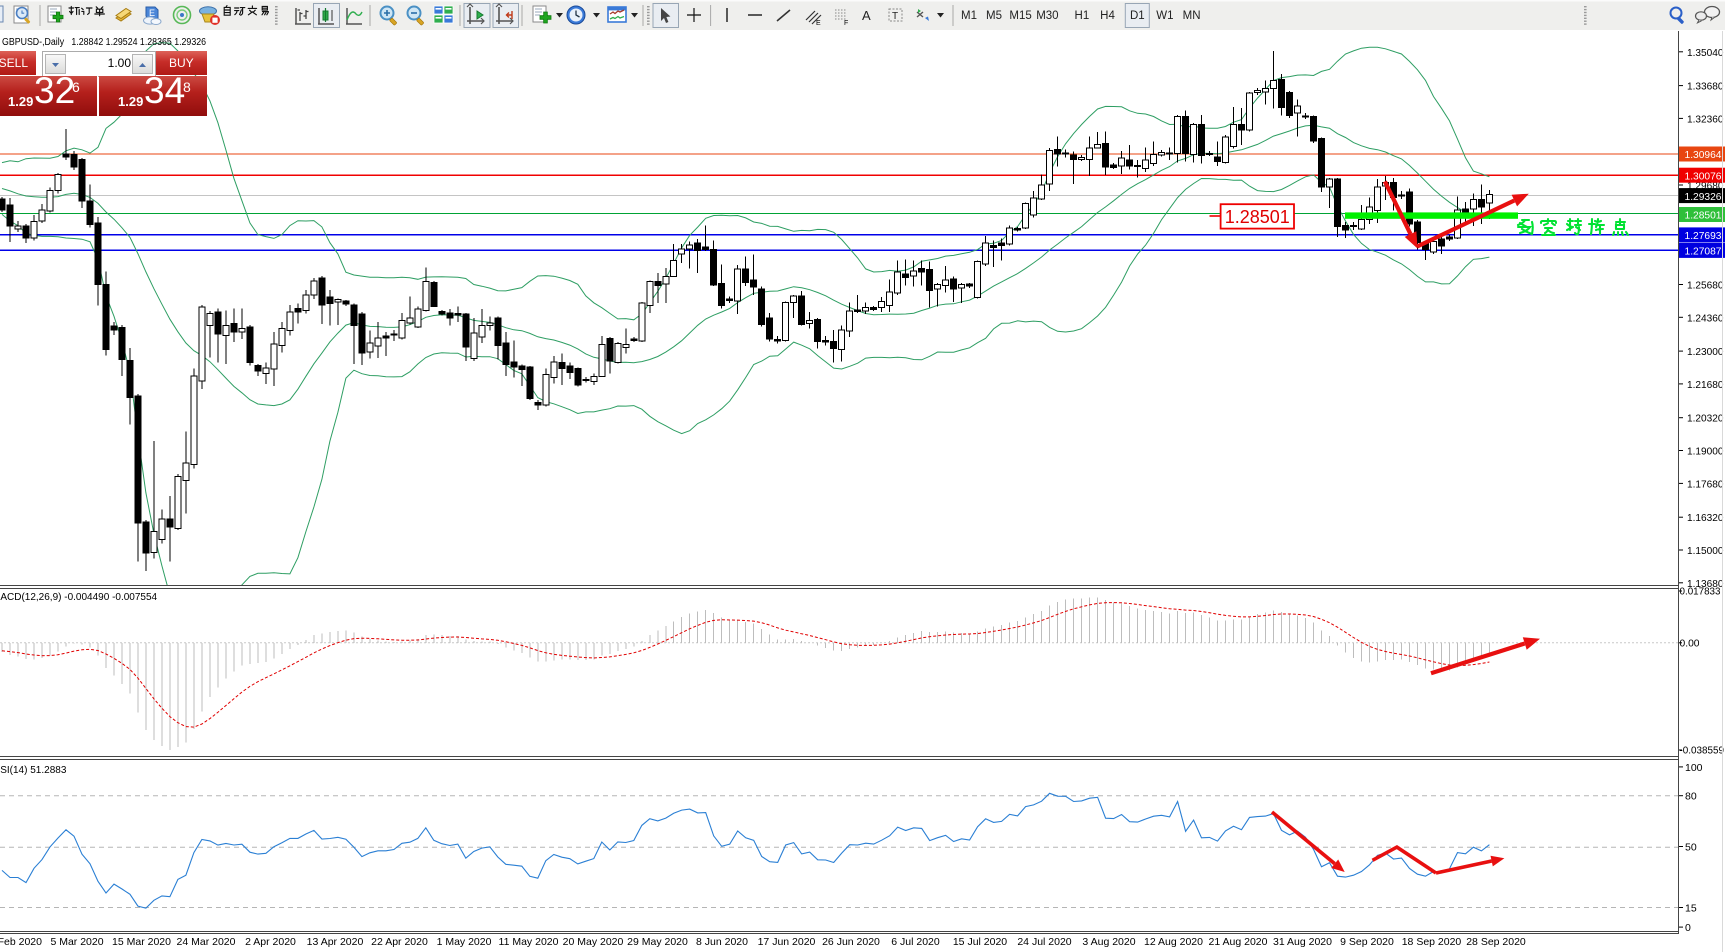 The height and width of the screenshot is (952, 1725). Describe the element at coordinates (1705, 318) in the screenshot. I see `svg-text: 1.24360` at that location.